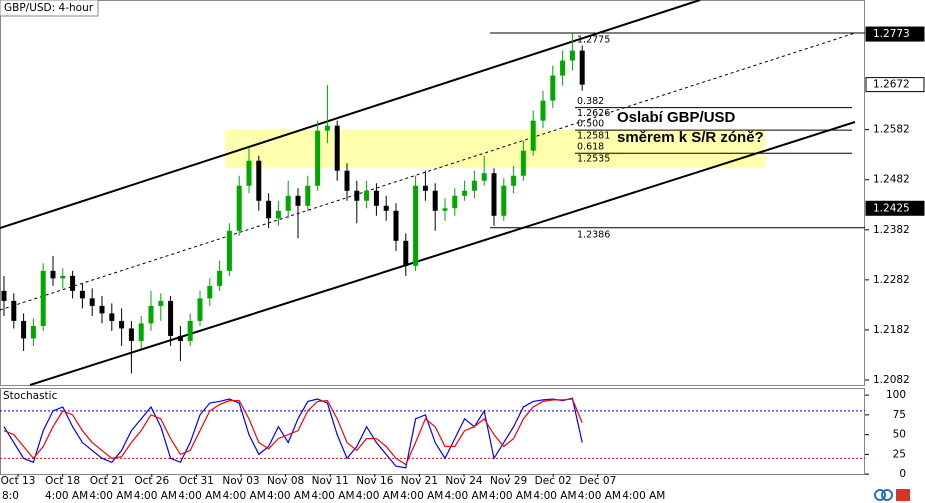  I want to click on fib-price: 1.2581, so click(593, 136).